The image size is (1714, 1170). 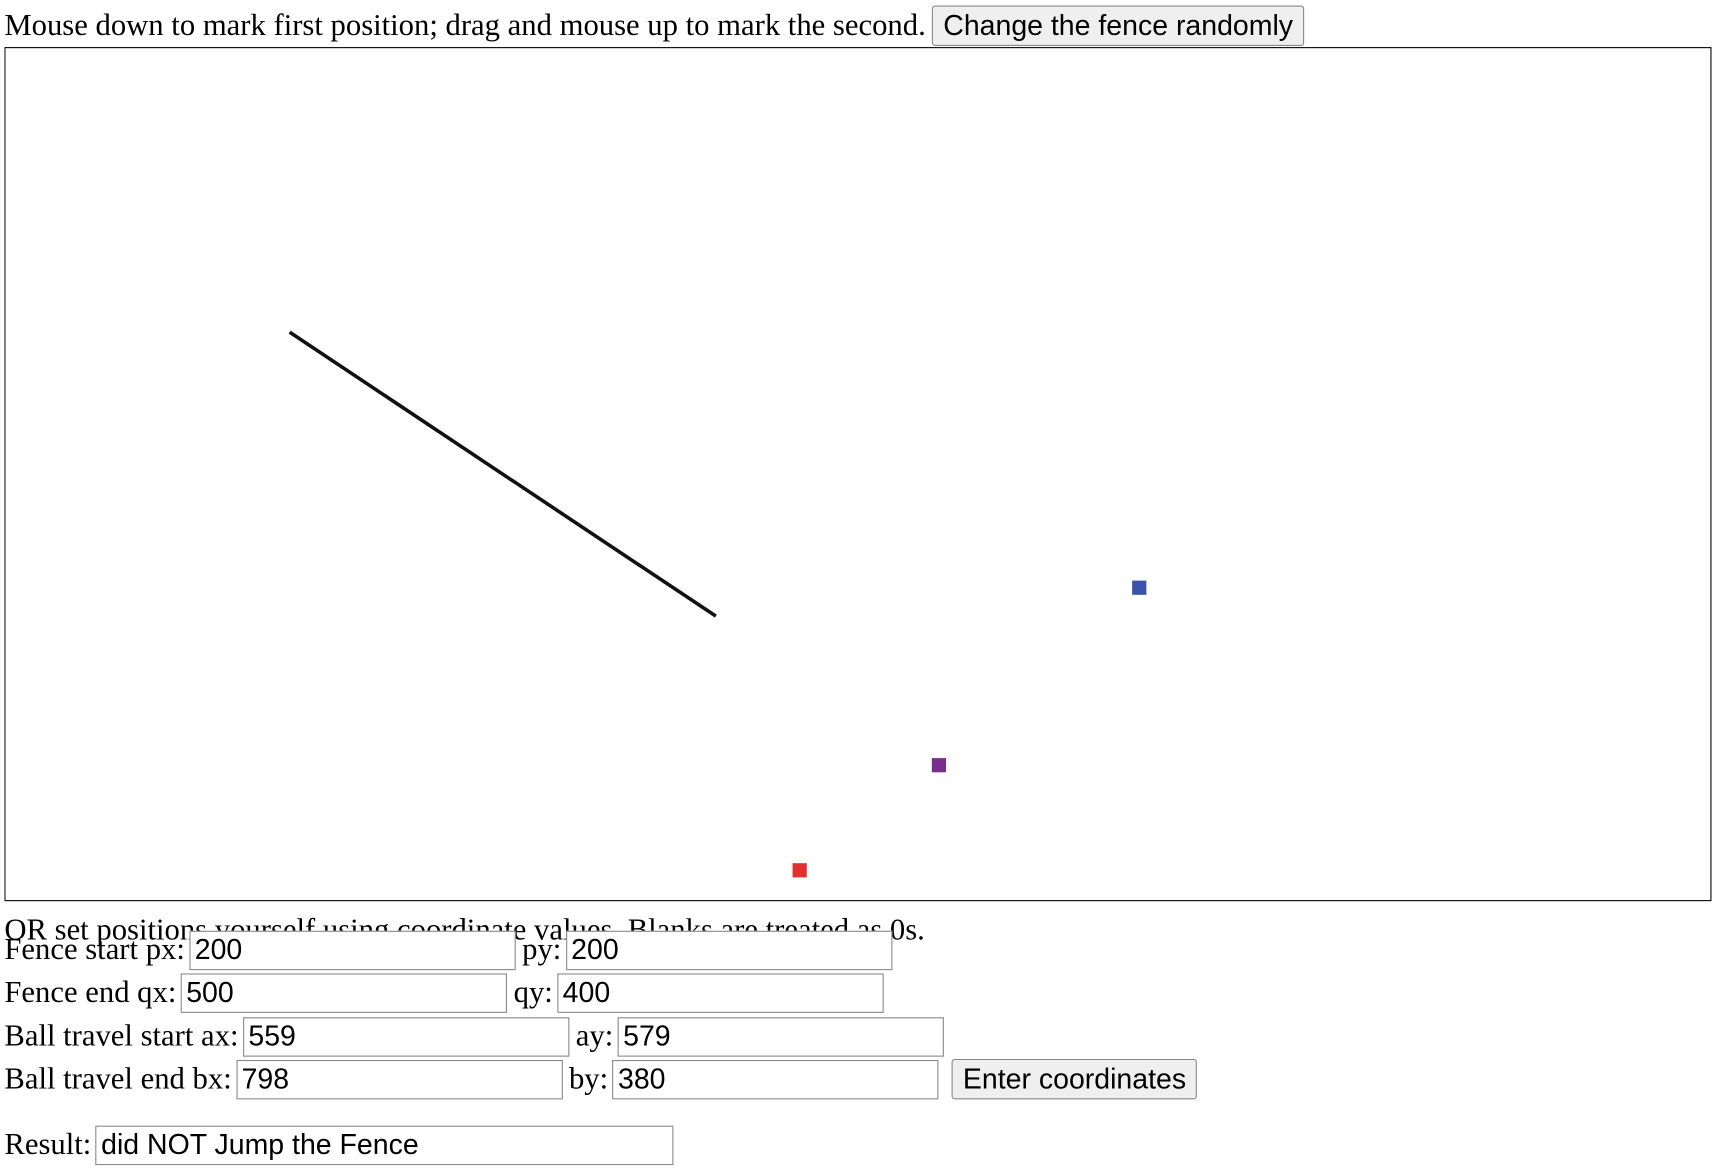 What do you see at coordinates (542, 949) in the screenshot?
I see `field-label: py:` at bounding box center [542, 949].